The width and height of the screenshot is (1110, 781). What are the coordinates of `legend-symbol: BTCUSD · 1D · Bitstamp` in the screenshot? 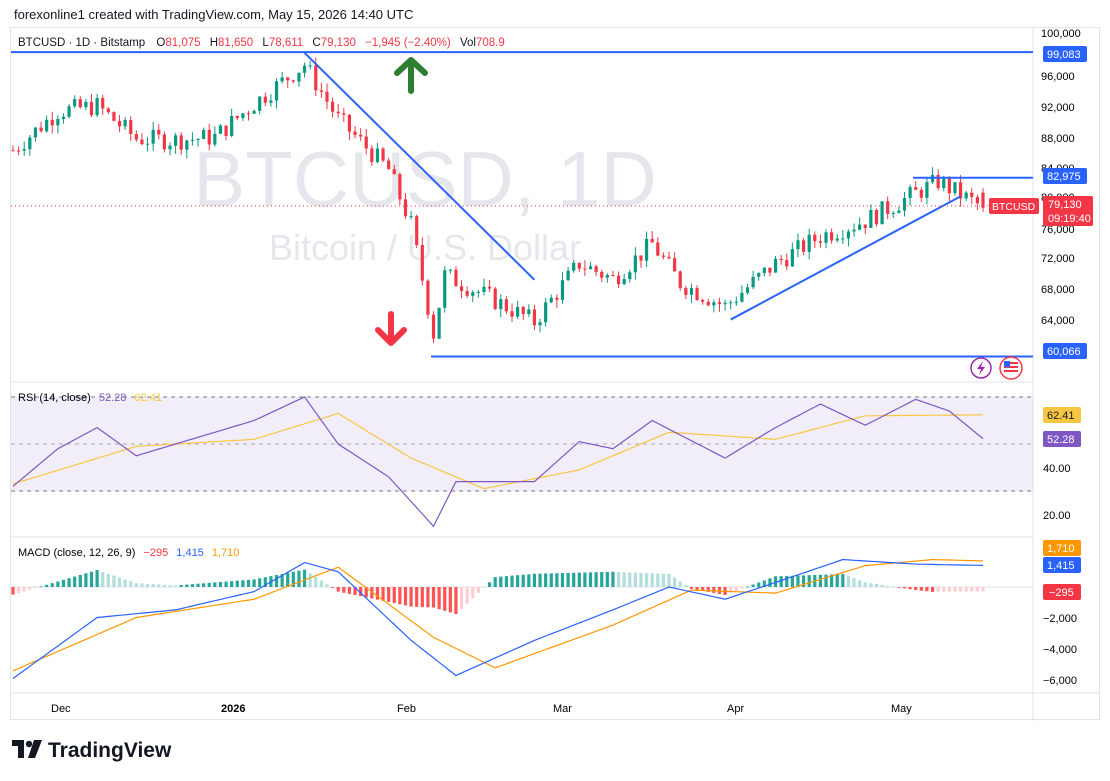 It's located at (81, 43).